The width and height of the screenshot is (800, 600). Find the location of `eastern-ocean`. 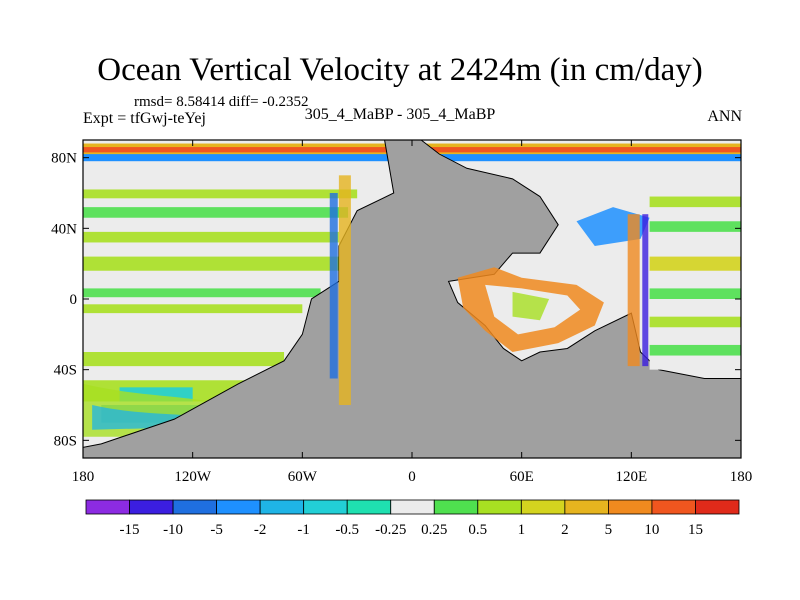

eastern-ocean is located at coordinates (695, 281).